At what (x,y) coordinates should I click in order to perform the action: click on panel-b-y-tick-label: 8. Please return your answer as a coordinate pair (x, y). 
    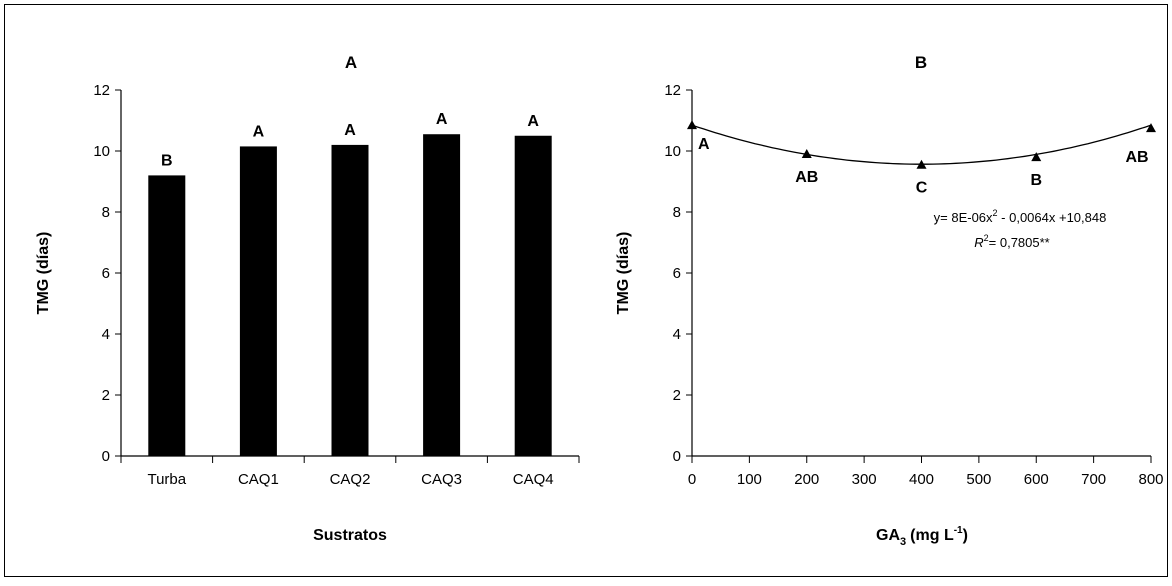
    Looking at the image, I should click on (677, 212).